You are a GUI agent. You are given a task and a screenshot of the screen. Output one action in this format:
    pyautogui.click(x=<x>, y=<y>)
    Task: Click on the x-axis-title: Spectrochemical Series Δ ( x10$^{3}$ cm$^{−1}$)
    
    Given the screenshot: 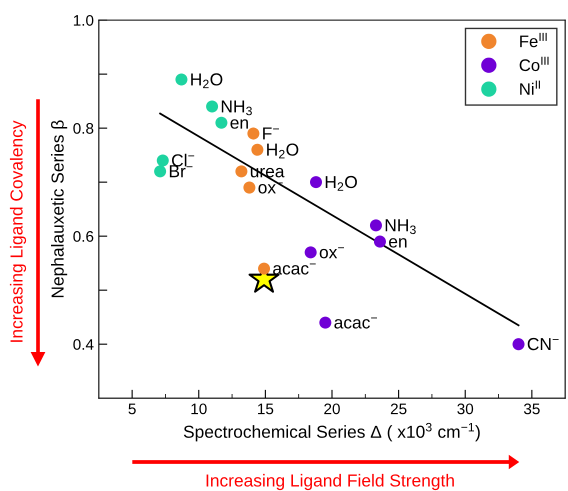 What is the action you would take?
    pyautogui.click(x=332, y=432)
    